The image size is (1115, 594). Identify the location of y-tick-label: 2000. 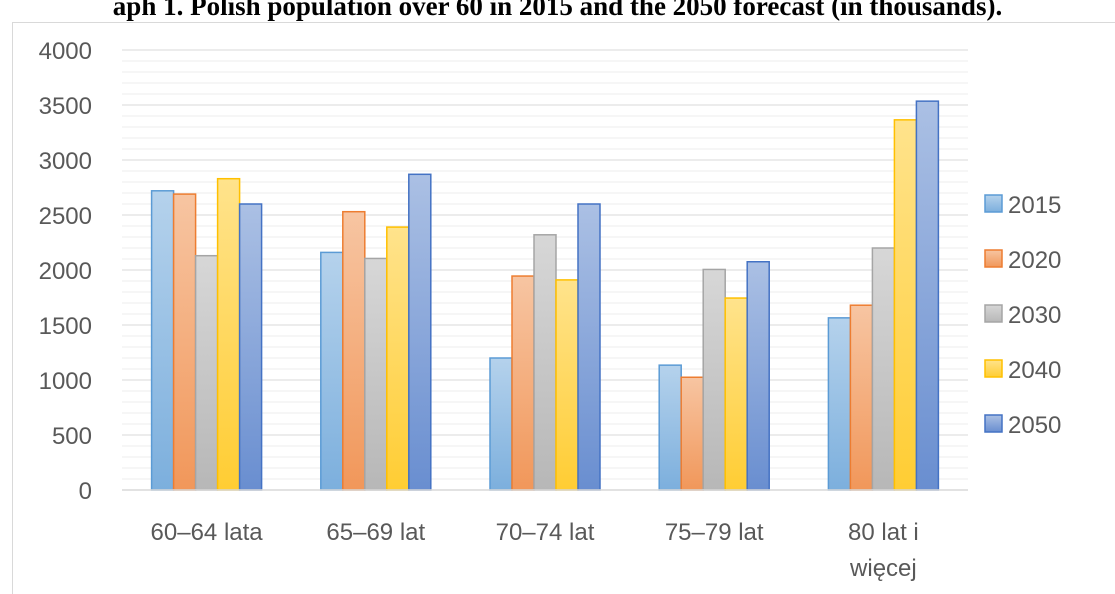
(65, 271).